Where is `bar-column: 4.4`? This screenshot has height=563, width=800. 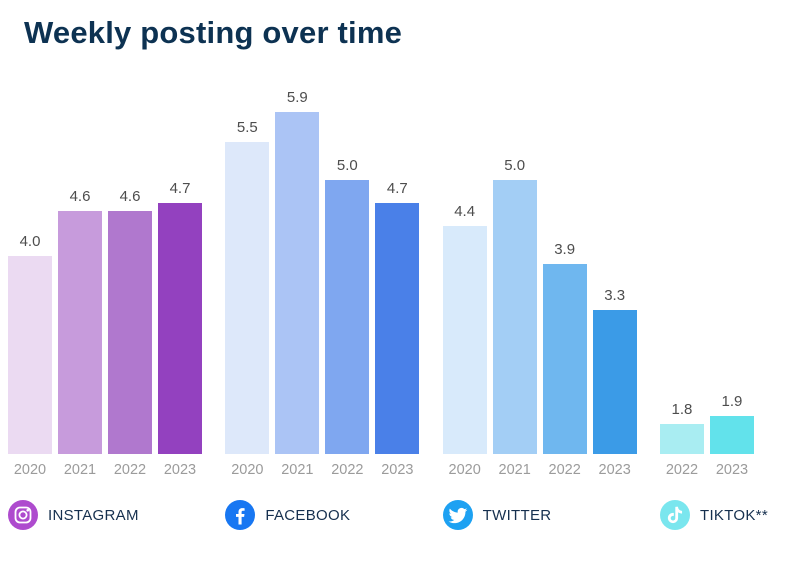 bar-column: 4.4 is located at coordinates (464, 328).